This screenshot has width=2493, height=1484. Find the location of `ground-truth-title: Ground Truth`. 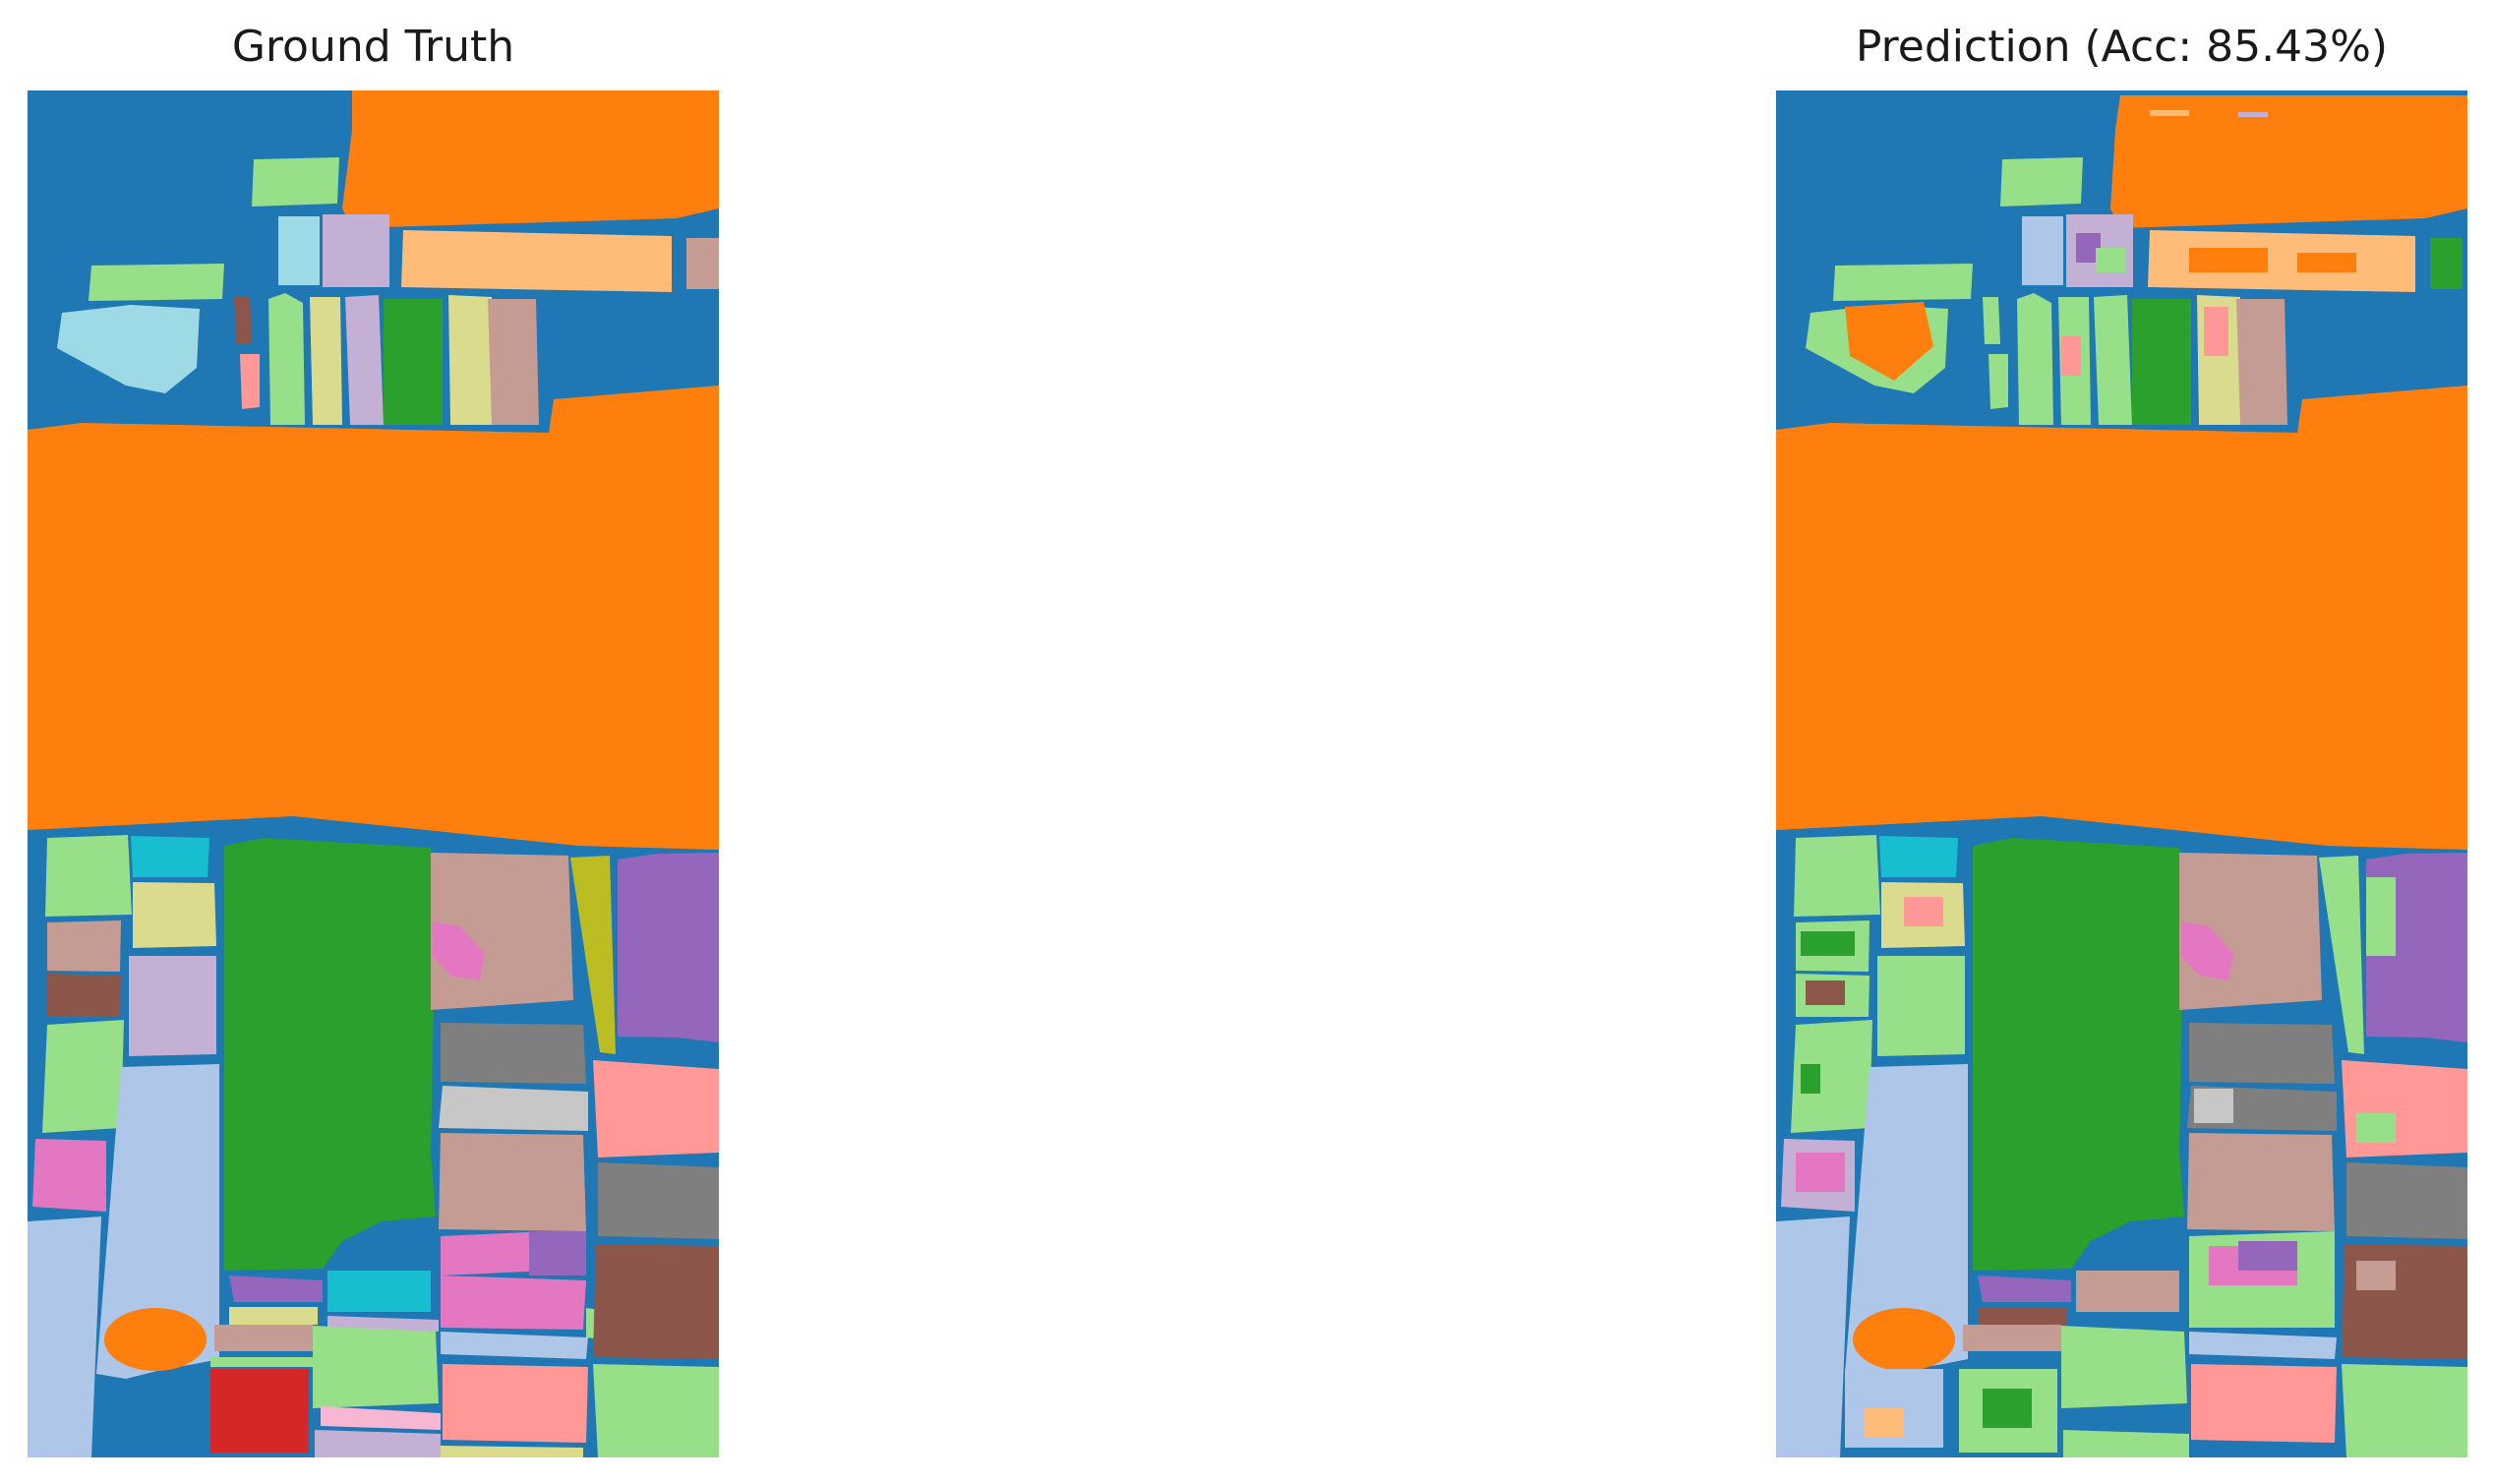

ground-truth-title: Ground Truth is located at coordinates (373, 47).